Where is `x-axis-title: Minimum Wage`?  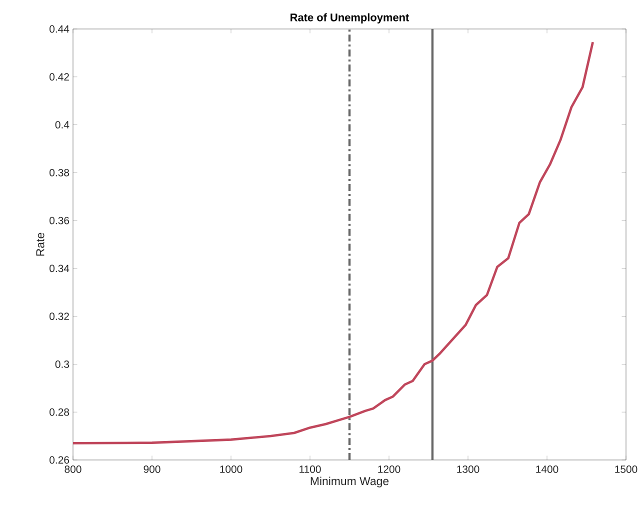
x-axis-title: Minimum Wage is located at coordinates (349, 482).